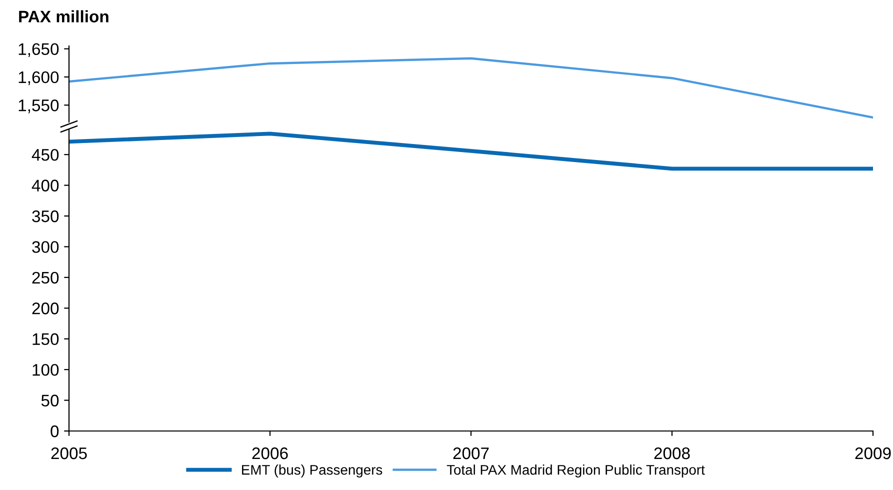 The image size is (893, 490). I want to click on y-tick-label: 400, so click(45, 186).